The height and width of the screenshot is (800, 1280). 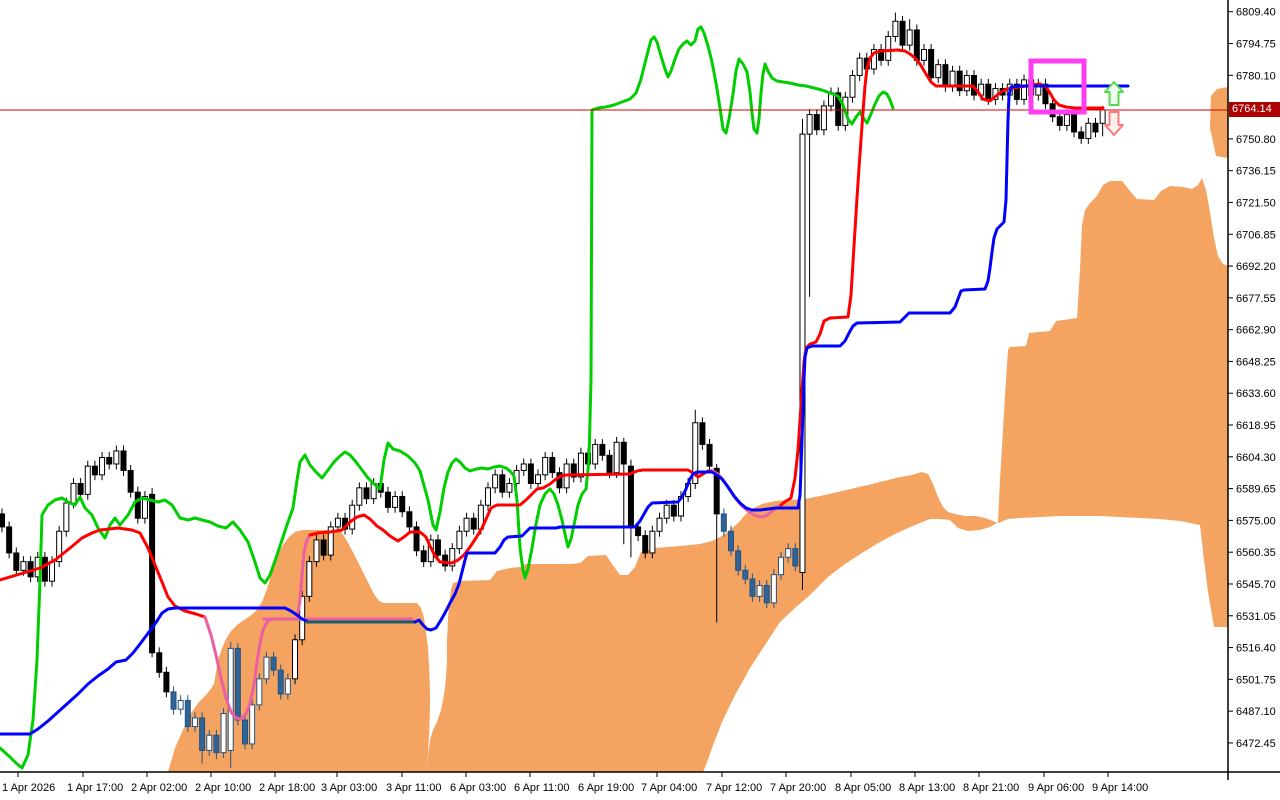 I want to click on price-axis-label: 6706.85, so click(x=1256, y=235).